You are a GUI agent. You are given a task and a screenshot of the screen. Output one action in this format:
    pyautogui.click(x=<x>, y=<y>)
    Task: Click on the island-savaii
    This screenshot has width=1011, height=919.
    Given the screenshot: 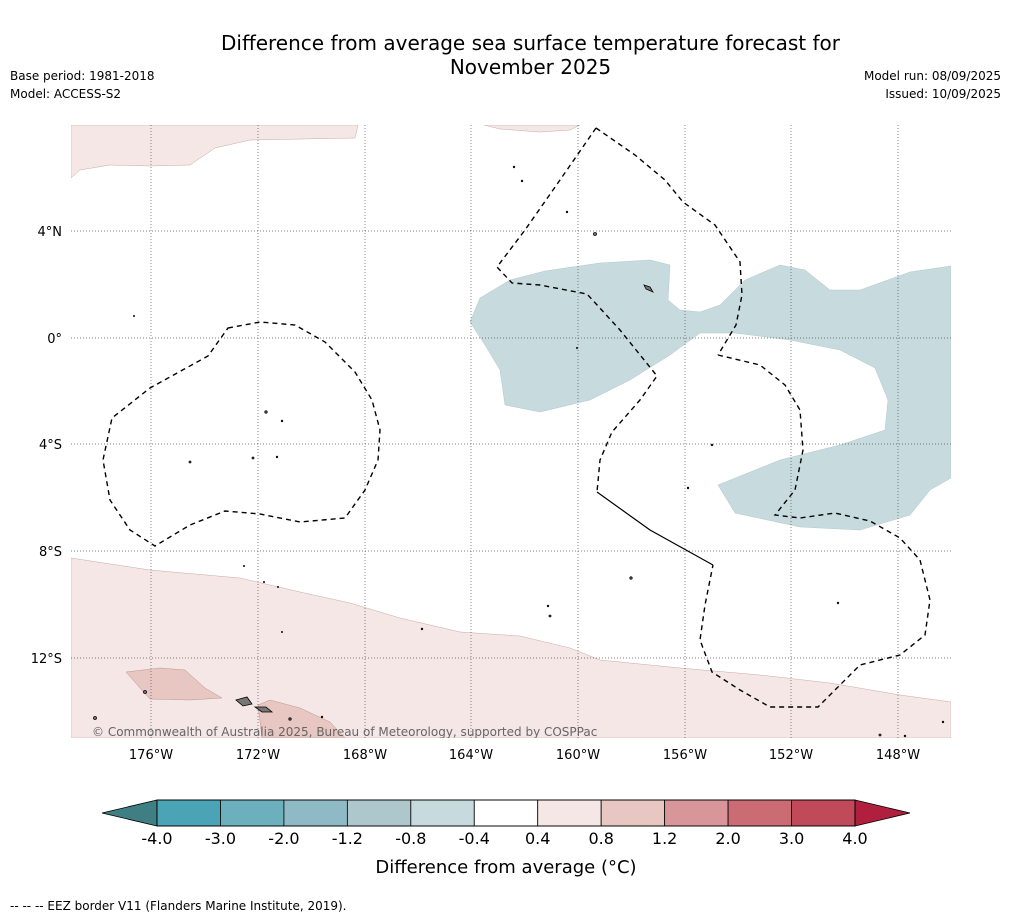 What is the action you would take?
    pyautogui.click(x=244, y=701)
    